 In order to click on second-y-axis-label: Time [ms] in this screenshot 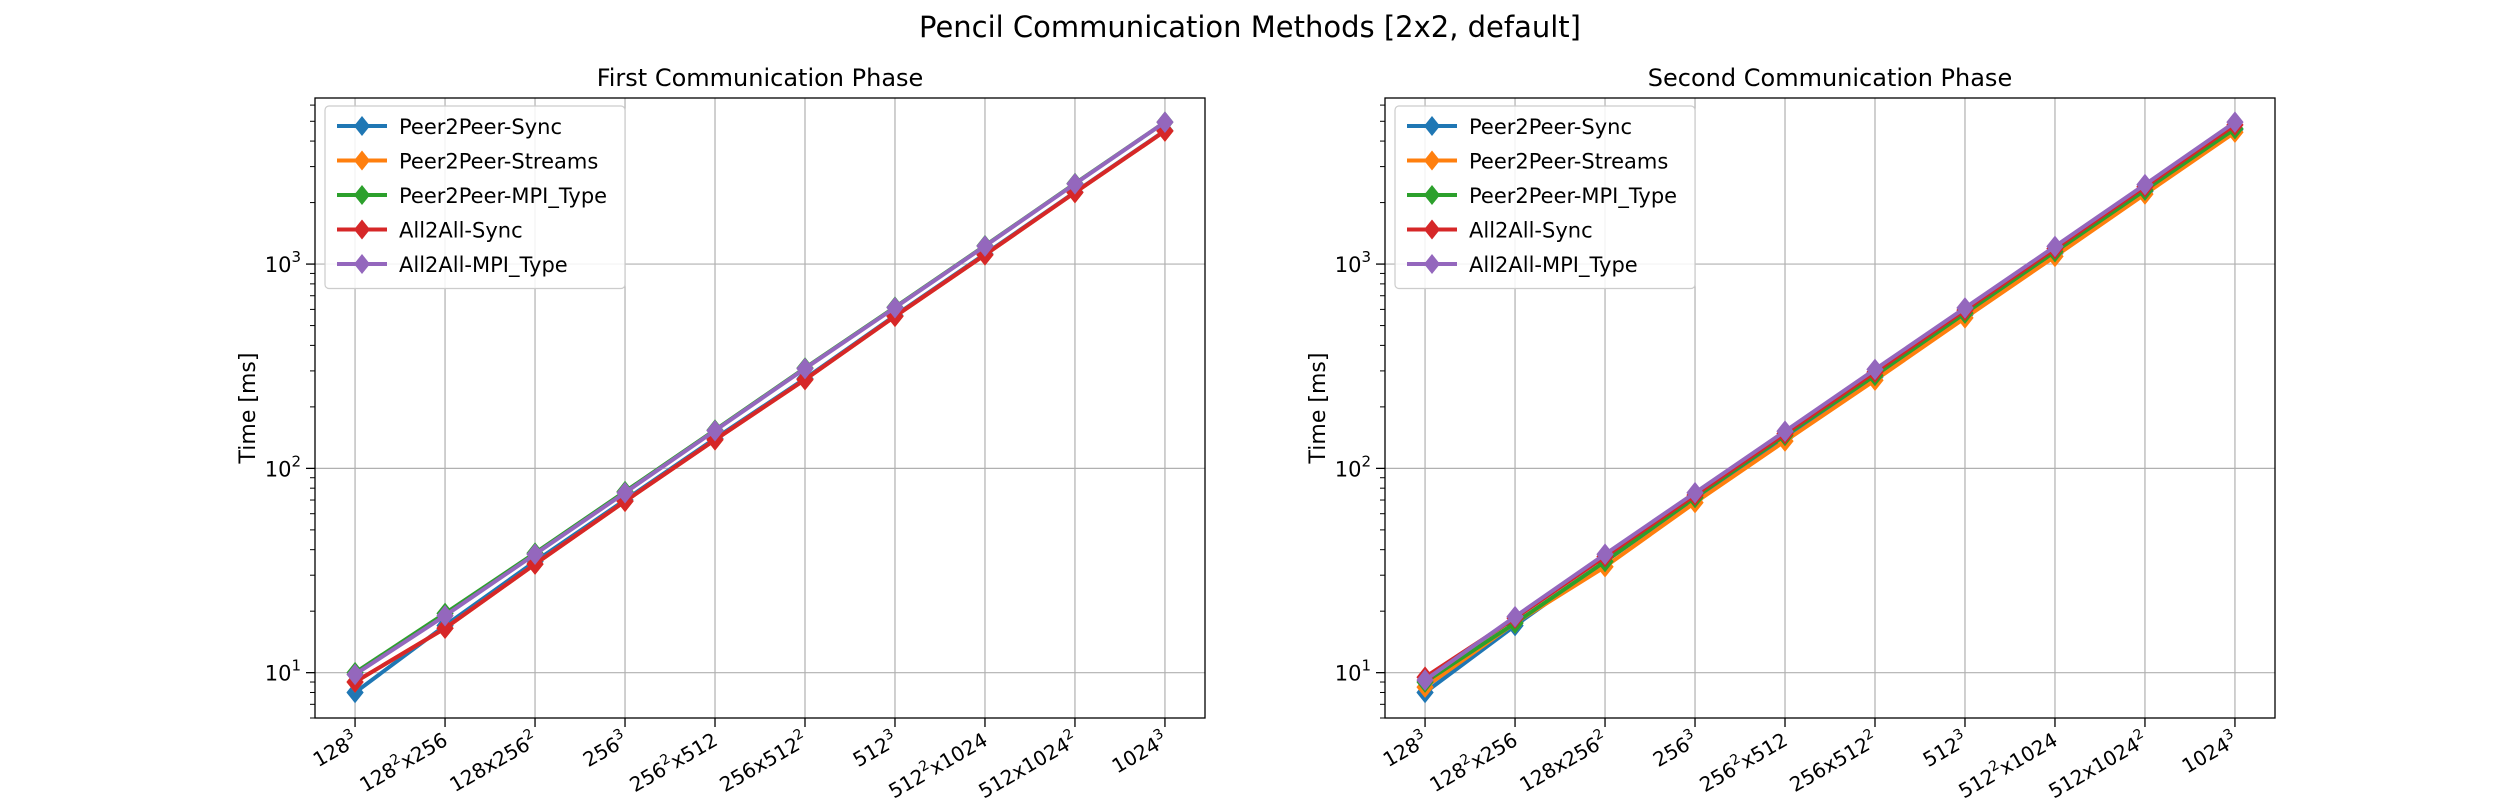, I will do `click(1318, 409)`.